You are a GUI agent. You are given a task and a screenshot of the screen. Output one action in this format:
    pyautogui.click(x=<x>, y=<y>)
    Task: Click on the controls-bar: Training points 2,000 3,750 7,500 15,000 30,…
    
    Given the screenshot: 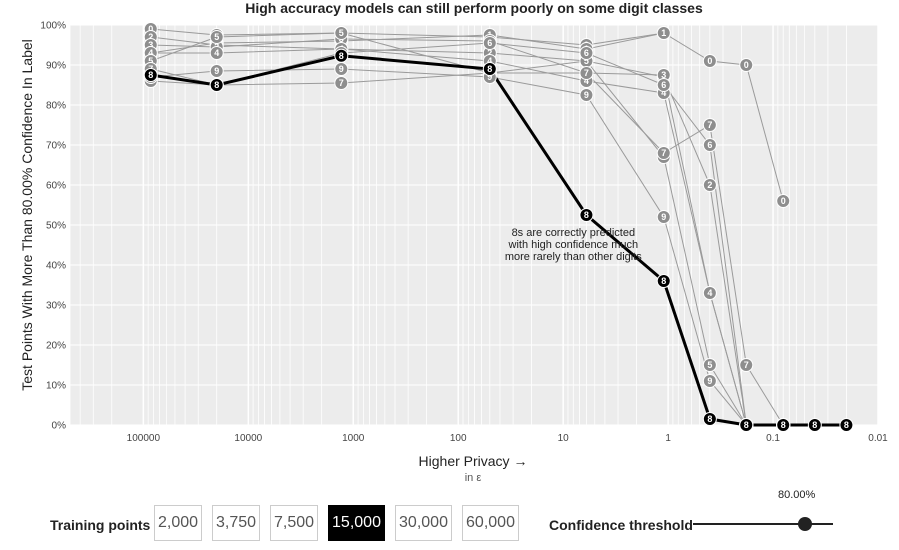 What is the action you would take?
    pyautogui.click(x=449, y=517)
    